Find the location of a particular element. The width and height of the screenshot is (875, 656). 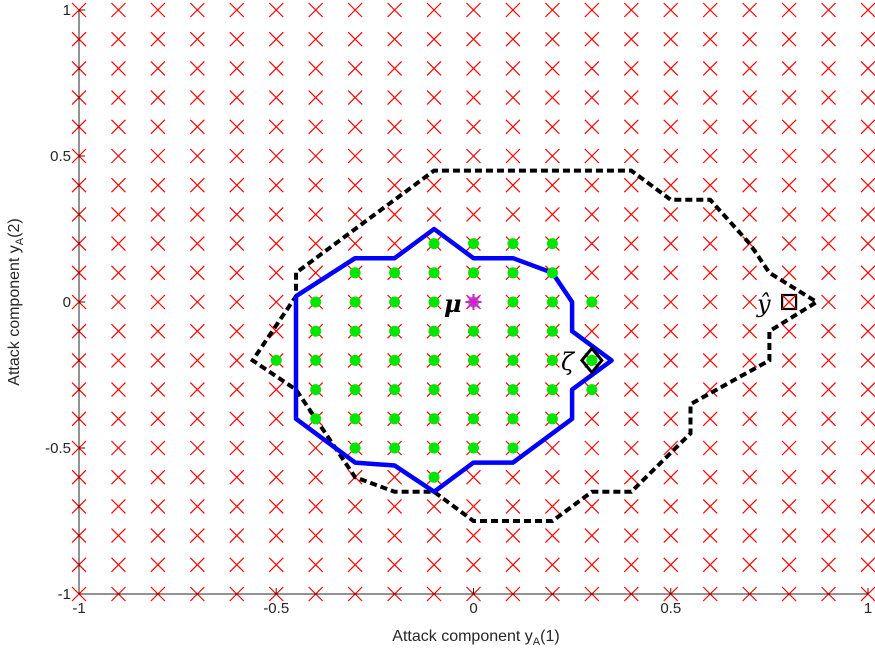

dot-markers is located at coordinates (434, 360).